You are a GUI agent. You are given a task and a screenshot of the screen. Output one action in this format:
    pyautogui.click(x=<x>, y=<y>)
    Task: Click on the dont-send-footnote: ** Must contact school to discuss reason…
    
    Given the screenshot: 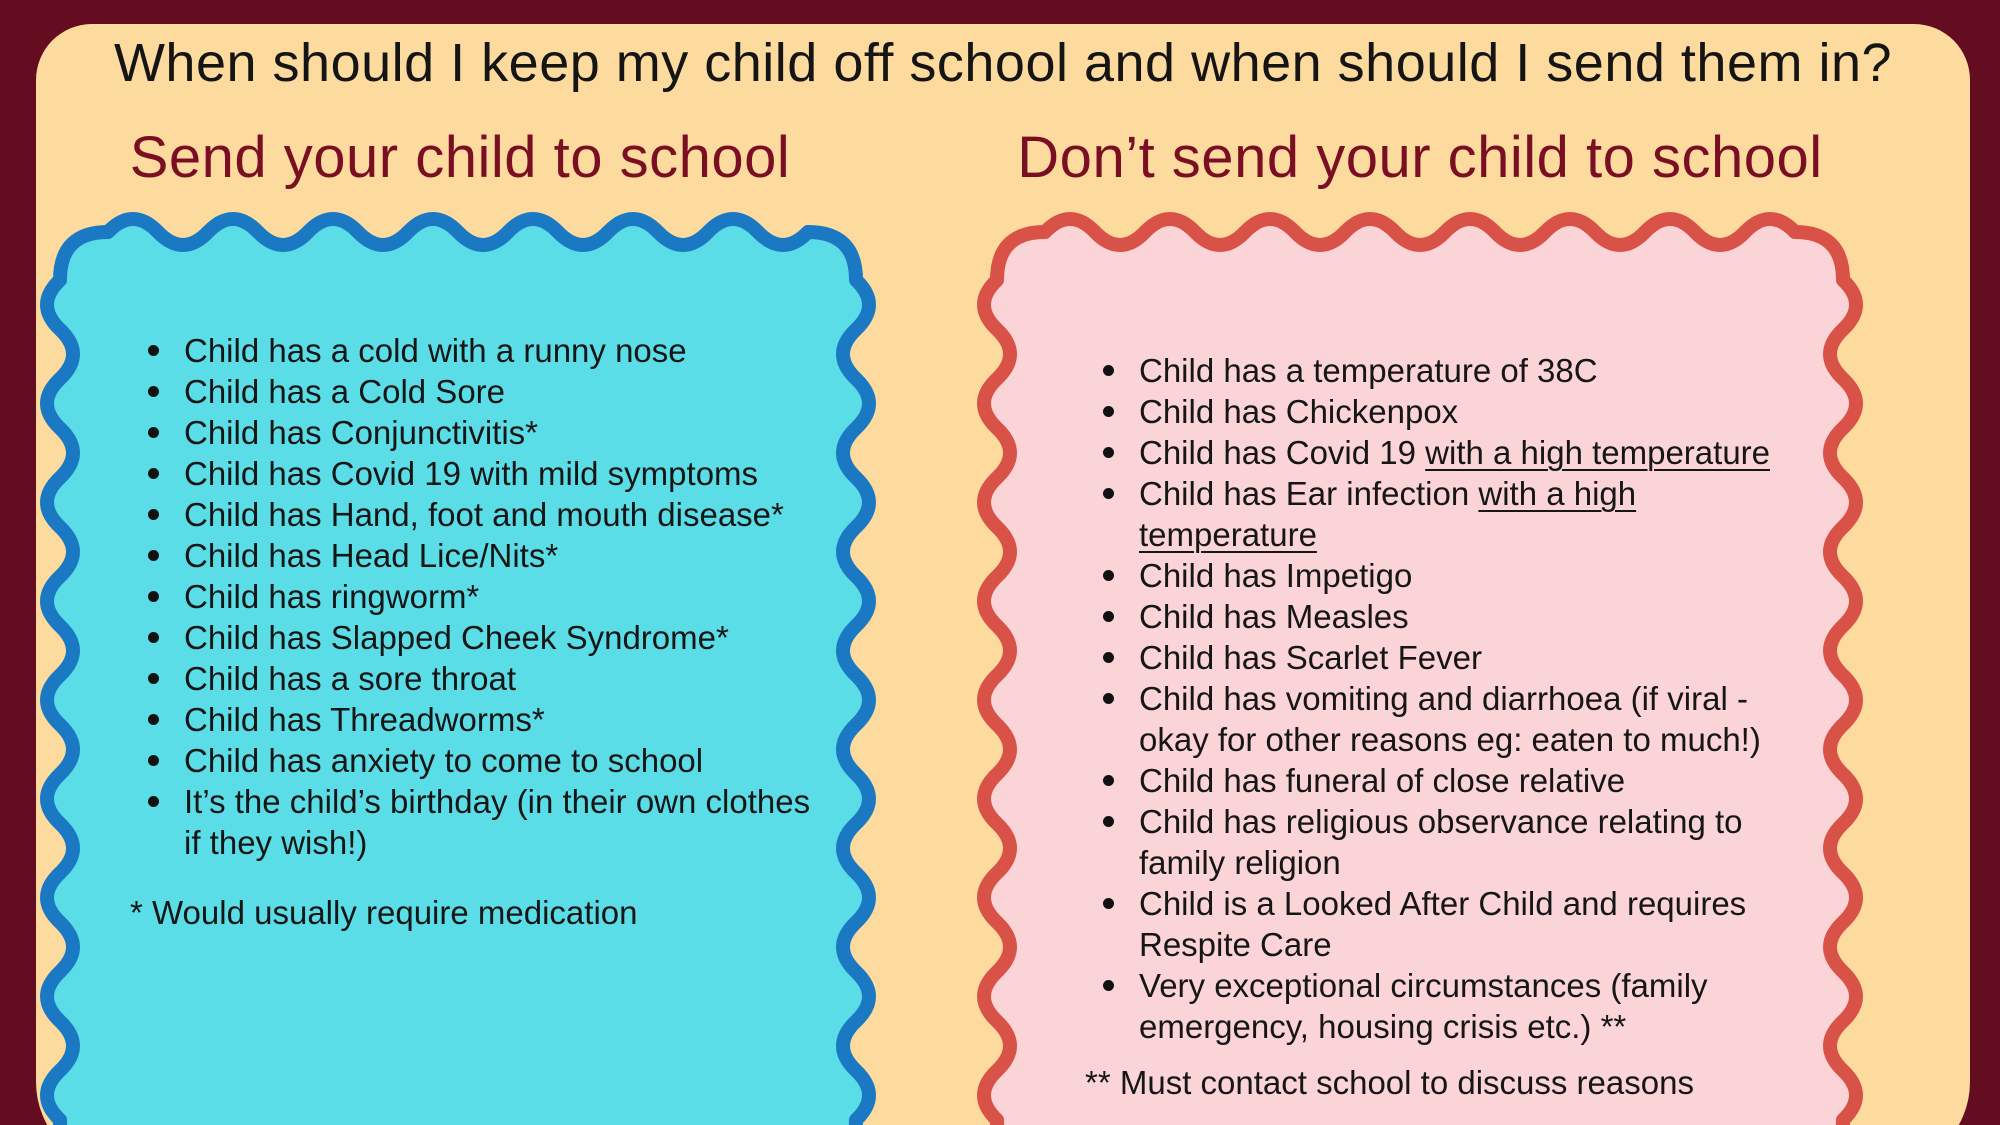 What is the action you would take?
    pyautogui.click(x=1389, y=1082)
    